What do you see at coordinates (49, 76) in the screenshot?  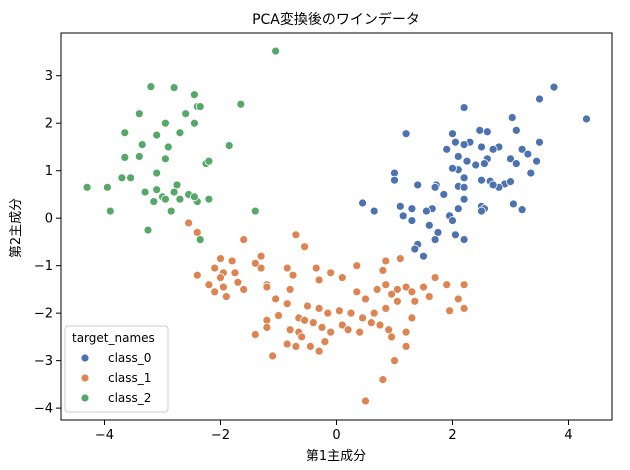 I see `y-tick-label: 3` at bounding box center [49, 76].